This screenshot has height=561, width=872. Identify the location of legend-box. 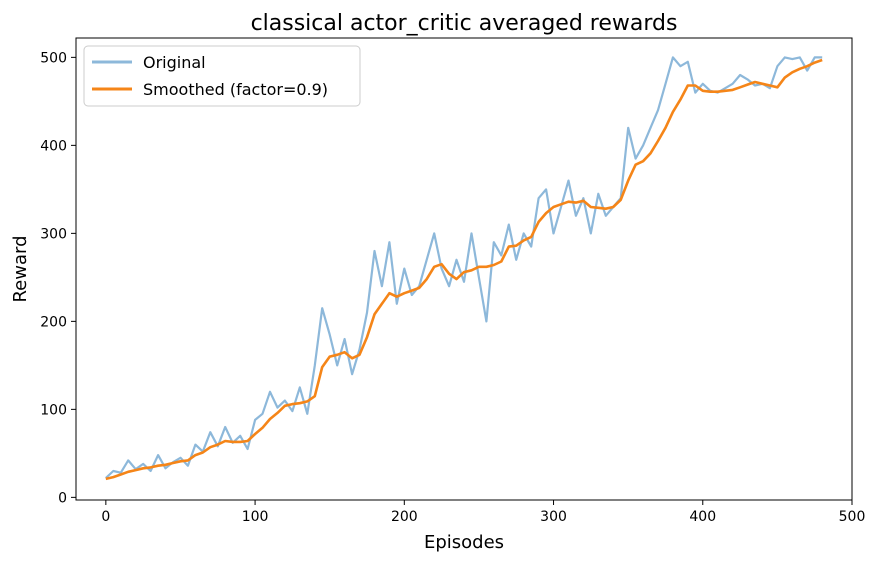
(222, 76).